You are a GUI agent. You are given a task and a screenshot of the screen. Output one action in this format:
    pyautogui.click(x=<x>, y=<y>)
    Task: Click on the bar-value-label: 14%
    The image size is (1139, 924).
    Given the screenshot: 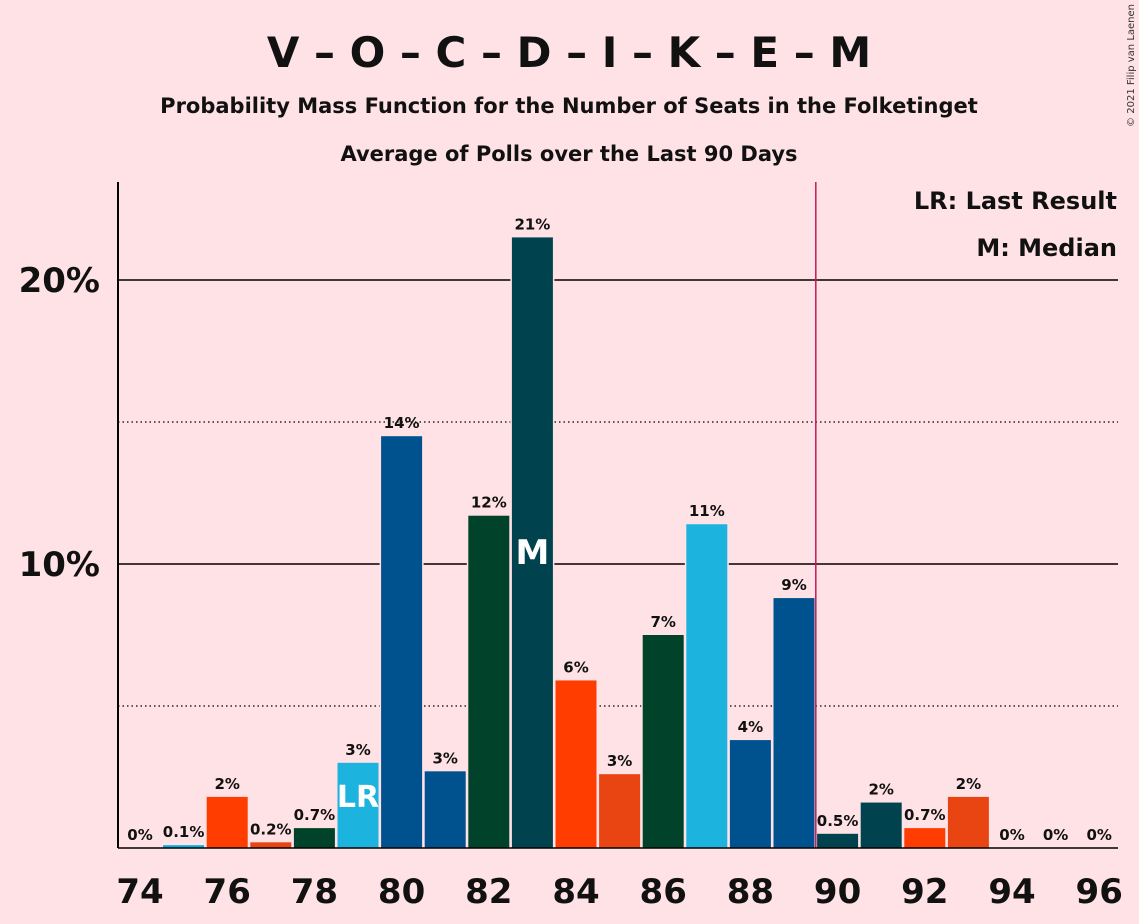 What is the action you would take?
    pyautogui.click(x=402, y=423)
    